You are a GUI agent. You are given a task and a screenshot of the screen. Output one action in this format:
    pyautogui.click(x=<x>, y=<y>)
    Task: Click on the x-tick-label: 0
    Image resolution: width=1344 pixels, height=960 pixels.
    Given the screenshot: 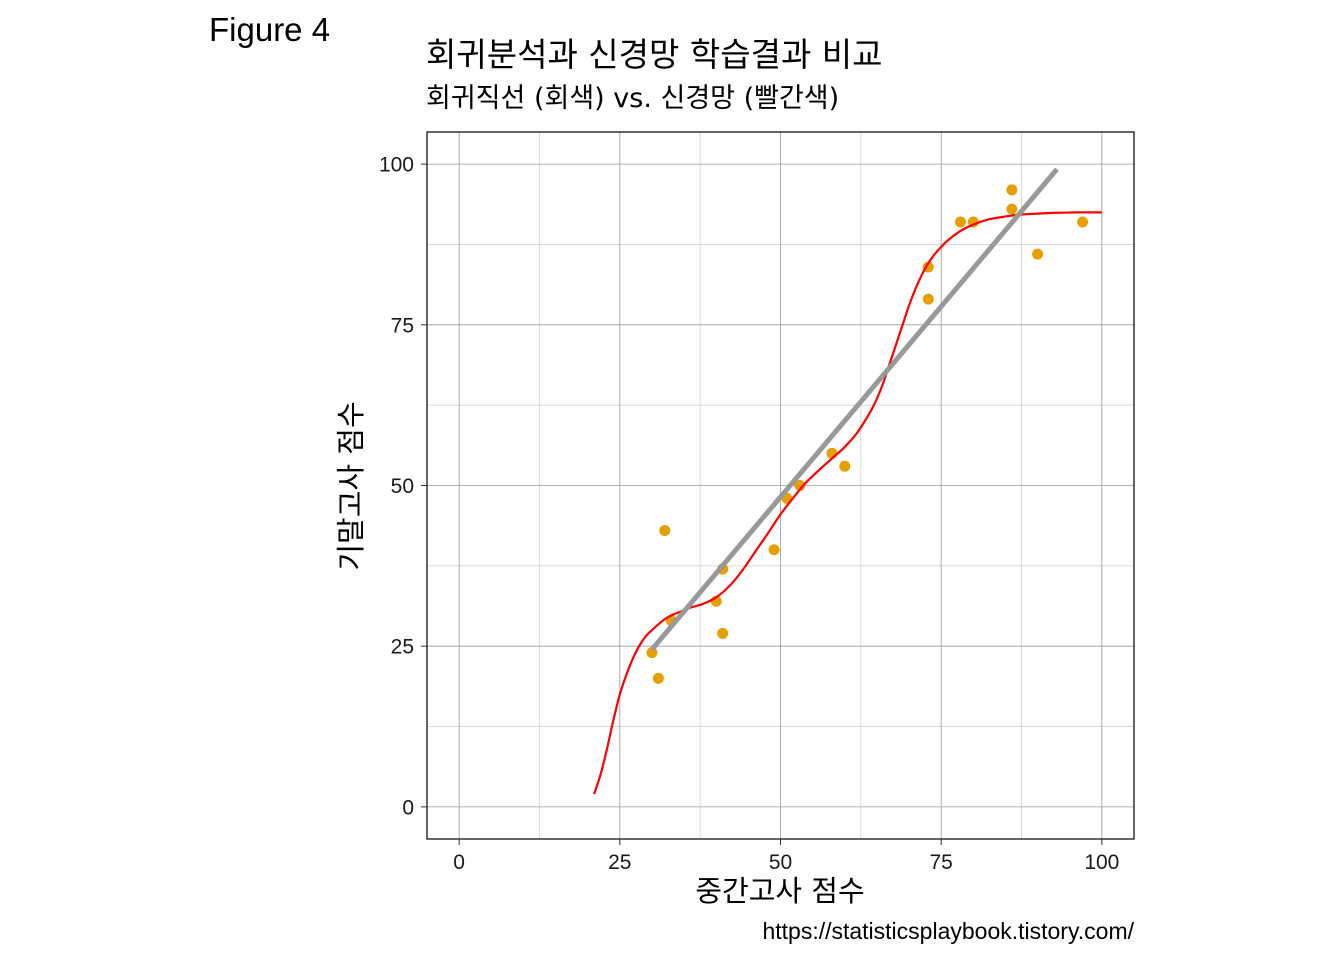 What is the action you would take?
    pyautogui.click(x=459, y=862)
    